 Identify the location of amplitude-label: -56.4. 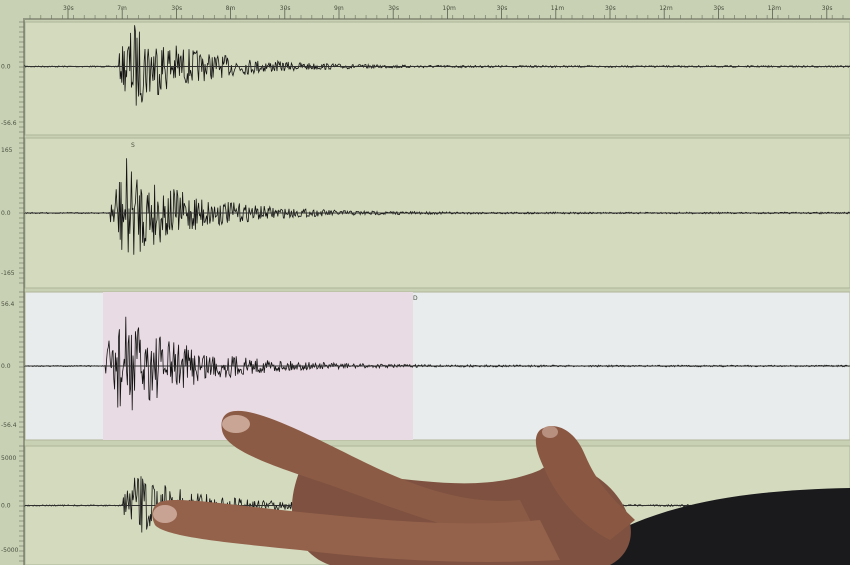
(9, 425).